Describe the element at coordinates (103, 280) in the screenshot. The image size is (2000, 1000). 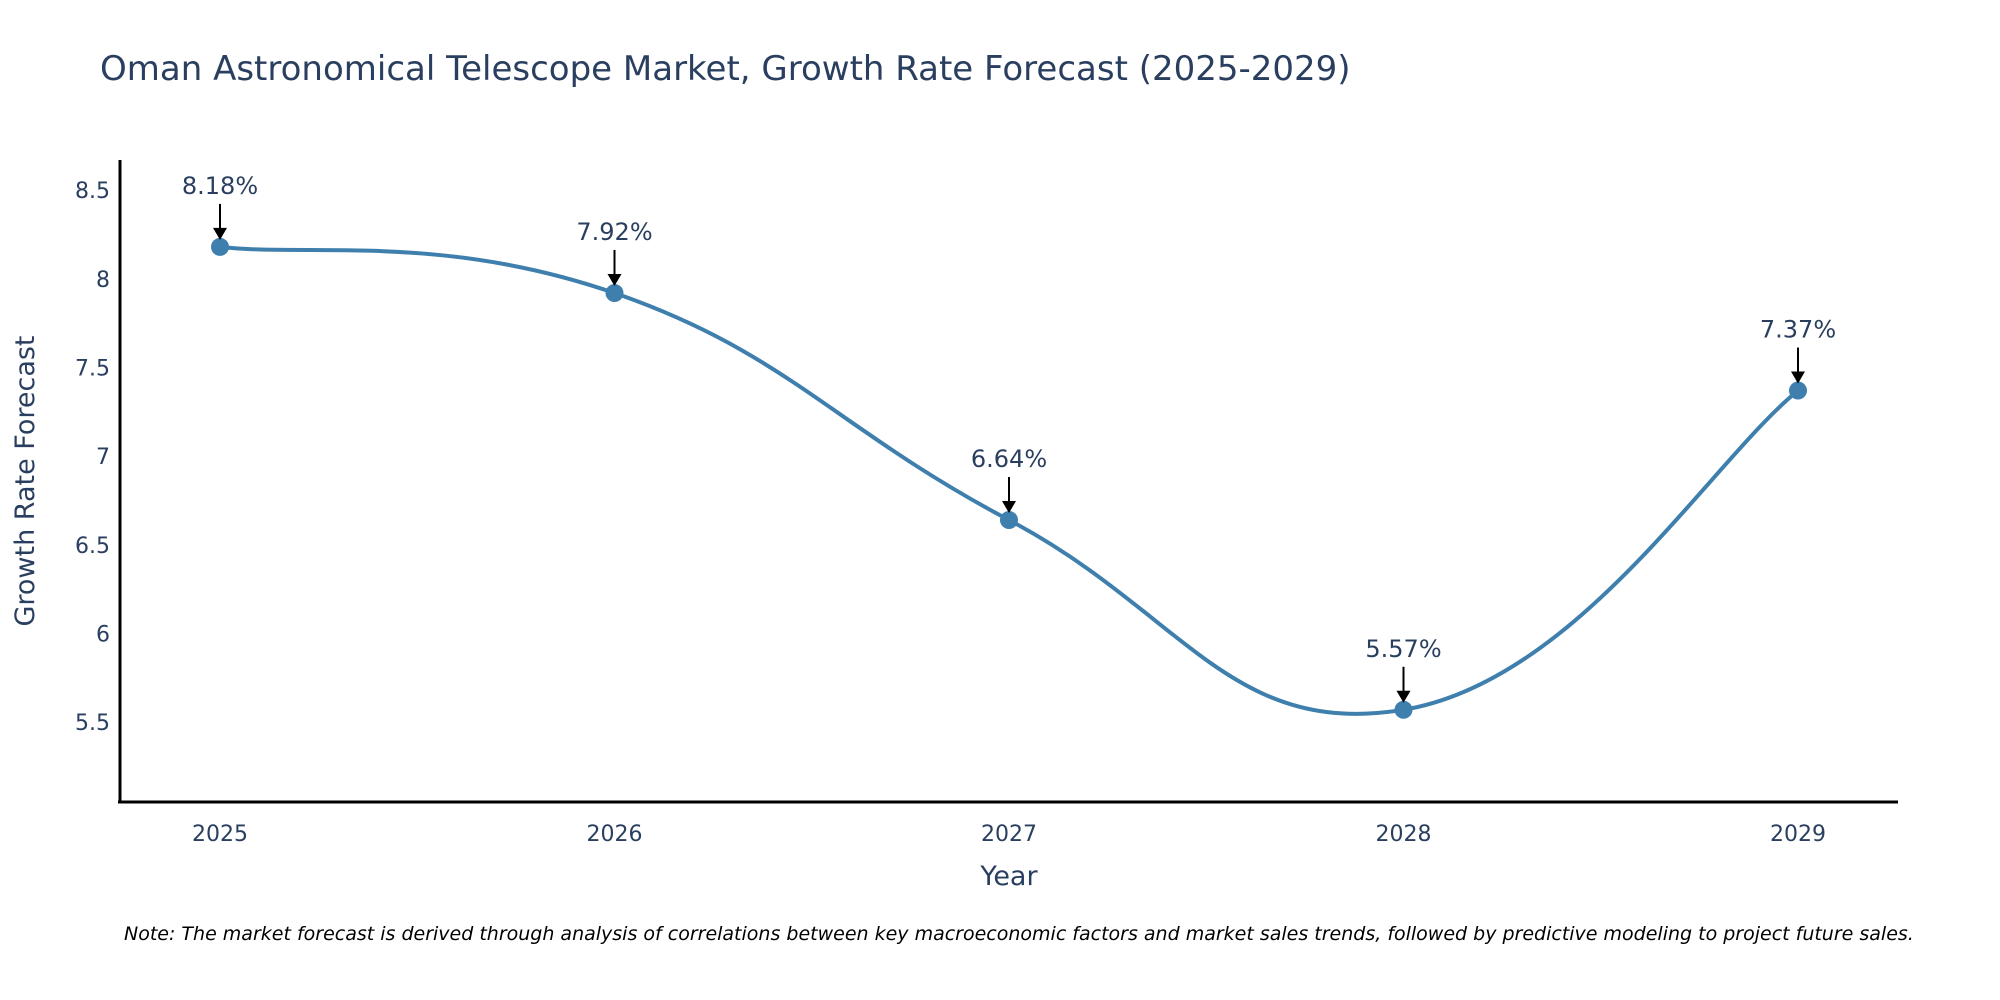
I see `y-tick-label: 8` at that location.